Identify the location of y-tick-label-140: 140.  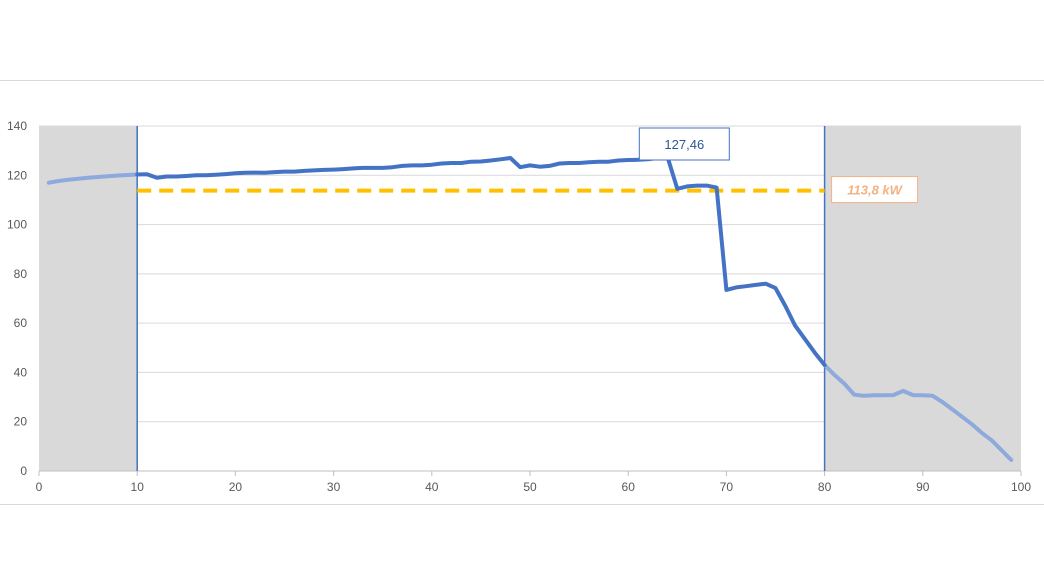
(17, 126).